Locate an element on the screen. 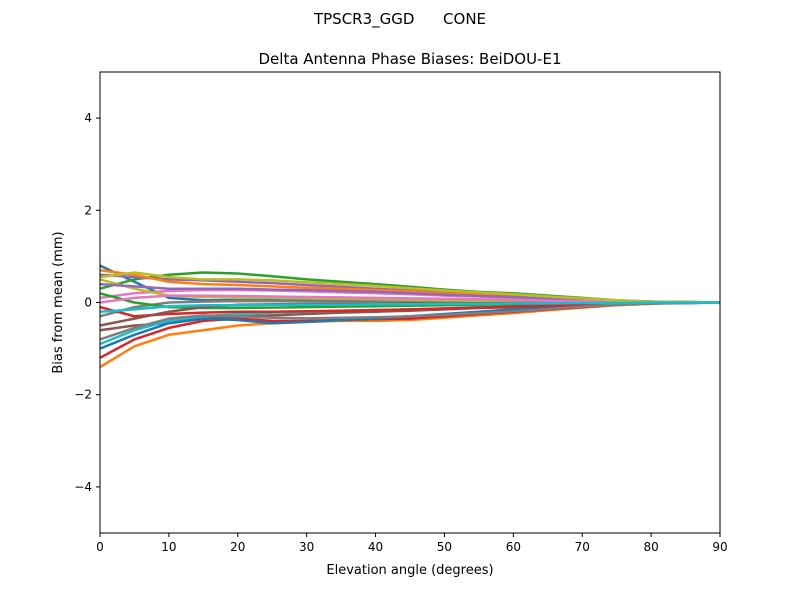 The image size is (800, 600). figure-suptitle: TPSCR3_GGD CONE is located at coordinates (399, 19).